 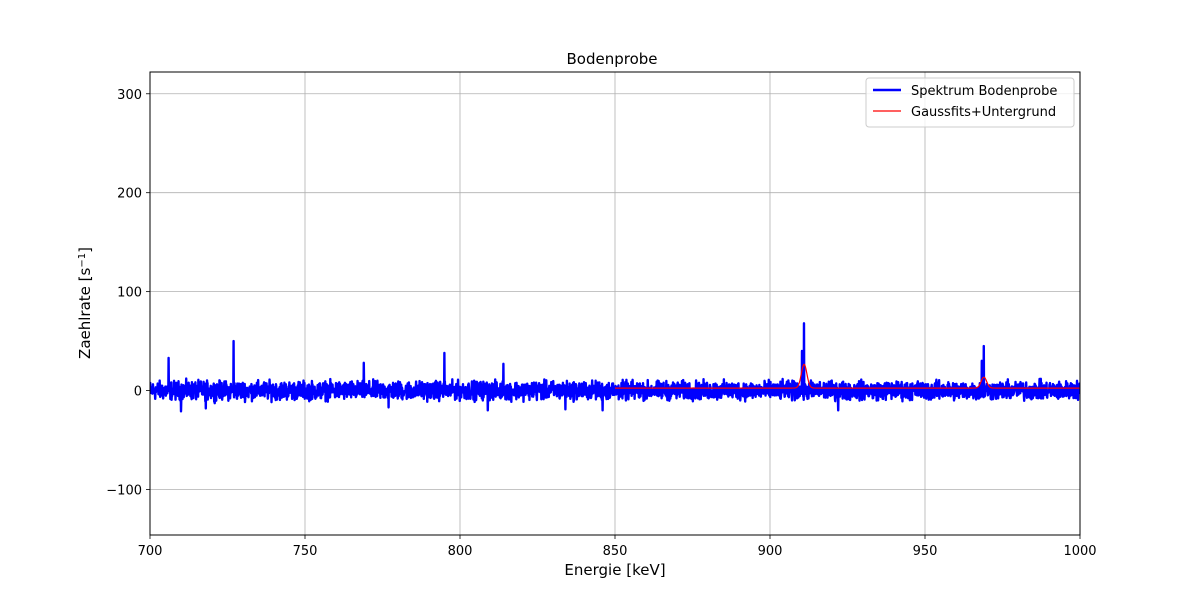 I want to click on y-tick-label: 300, so click(x=129, y=95).